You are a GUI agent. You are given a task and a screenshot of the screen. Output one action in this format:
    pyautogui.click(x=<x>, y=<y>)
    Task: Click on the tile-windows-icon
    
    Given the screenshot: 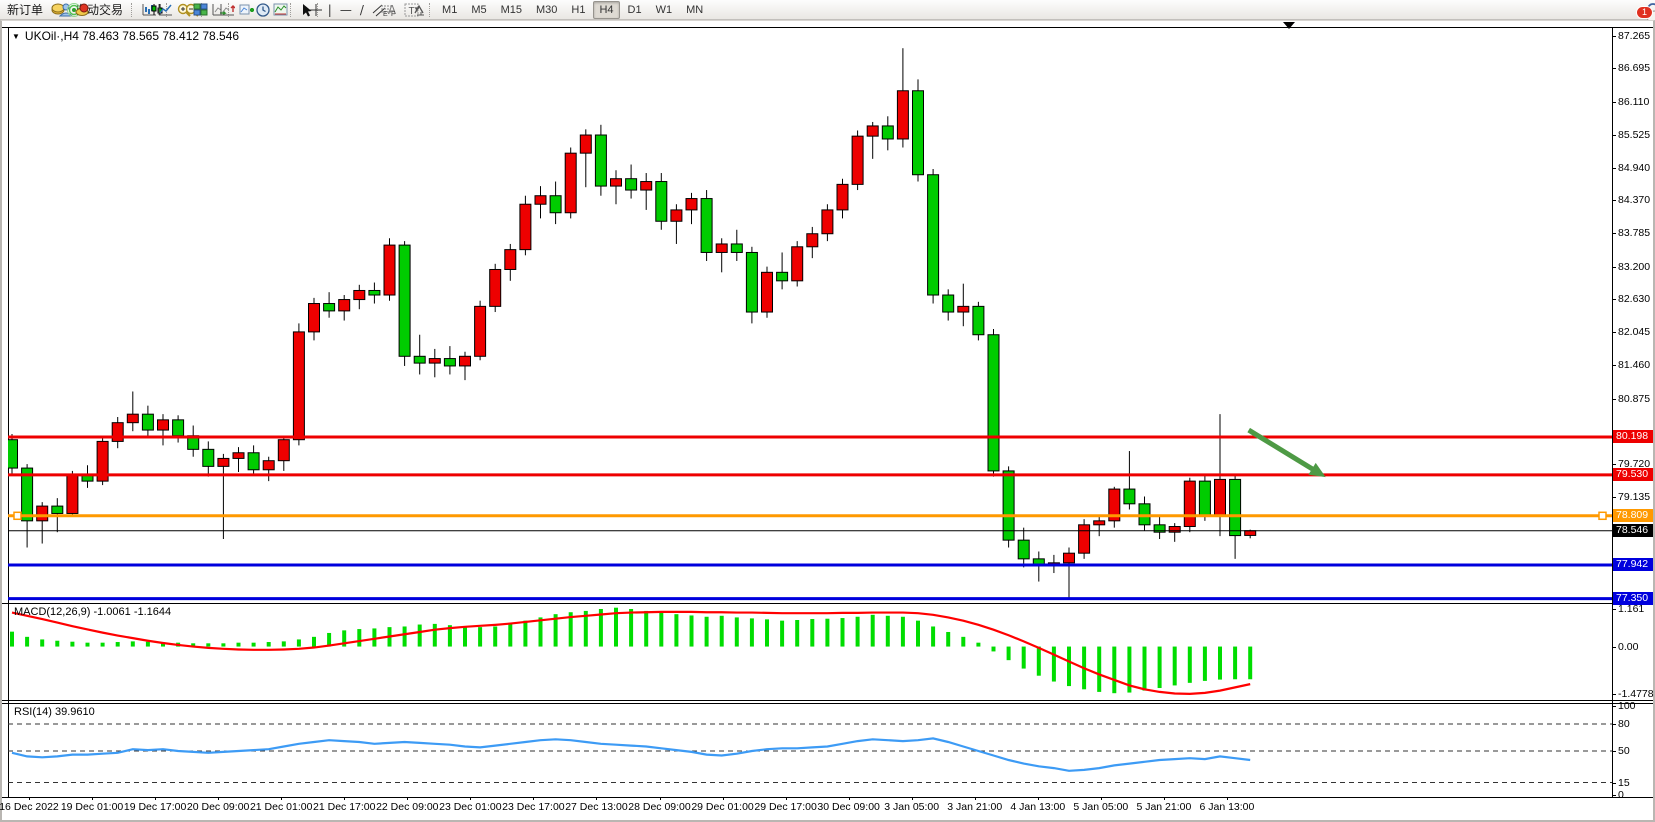 What is the action you would take?
    pyautogui.click(x=200, y=9)
    